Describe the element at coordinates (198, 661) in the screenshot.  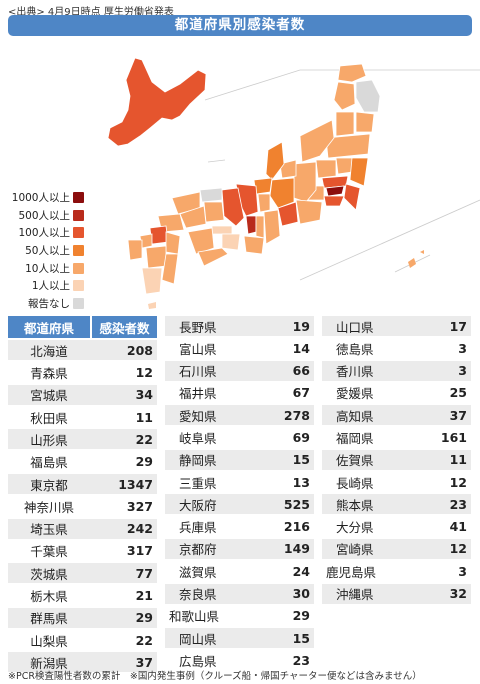
I see `prefecture-name: 広島県` at that location.